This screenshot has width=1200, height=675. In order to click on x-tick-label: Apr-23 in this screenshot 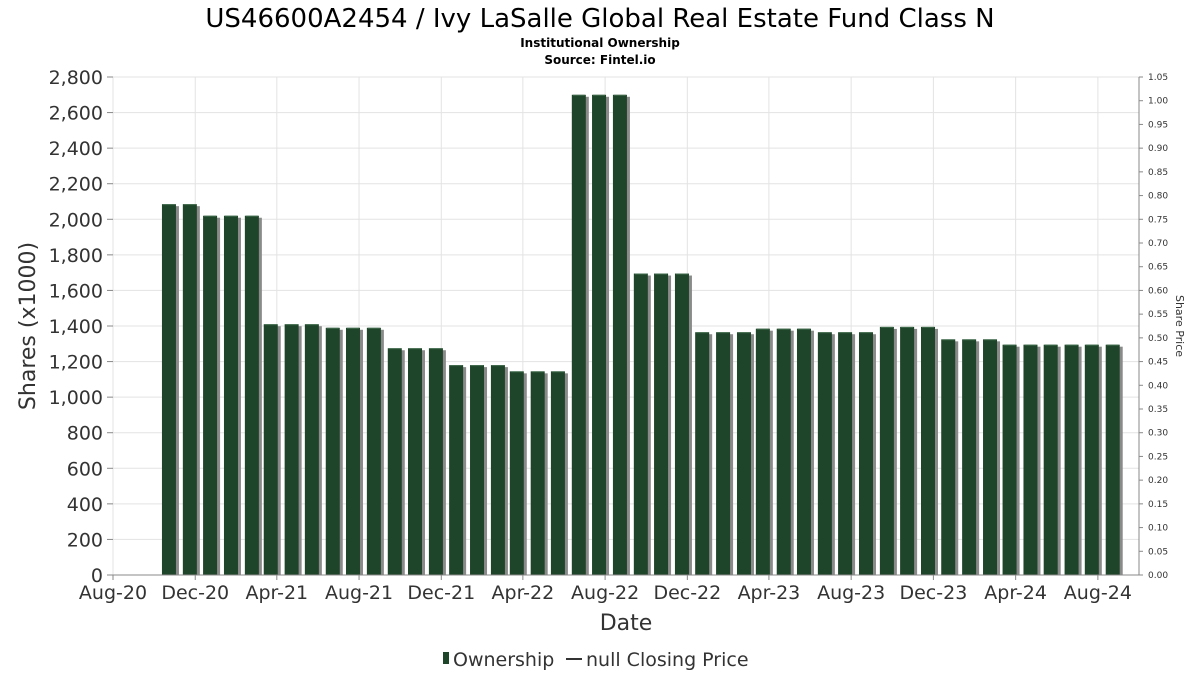, I will do `click(769, 593)`.